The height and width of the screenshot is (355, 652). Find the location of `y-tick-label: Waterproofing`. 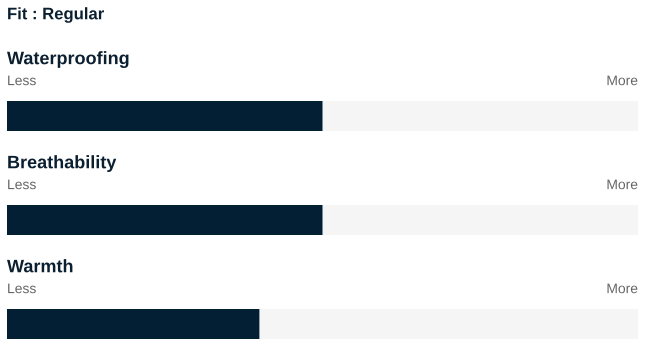

y-tick-label: Waterproofing is located at coordinates (67, 59).